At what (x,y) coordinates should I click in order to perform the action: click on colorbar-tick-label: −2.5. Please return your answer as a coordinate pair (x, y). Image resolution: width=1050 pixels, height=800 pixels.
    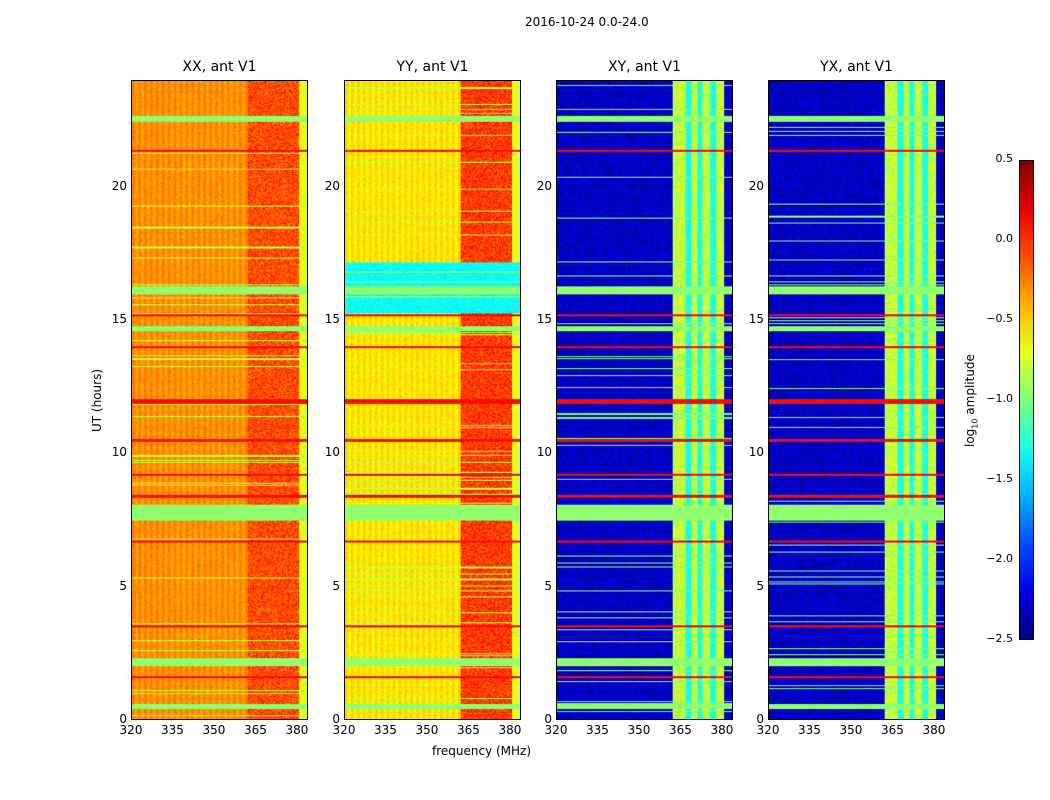
    Looking at the image, I should click on (999, 638).